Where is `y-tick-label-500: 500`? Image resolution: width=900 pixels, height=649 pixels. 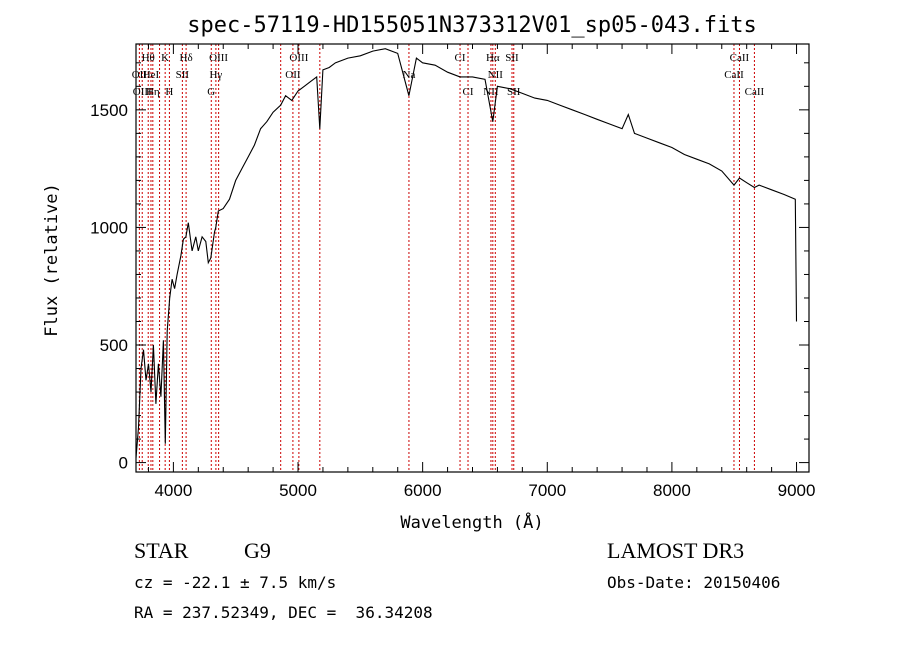 y-tick-label-500: 500 is located at coordinates (114, 345).